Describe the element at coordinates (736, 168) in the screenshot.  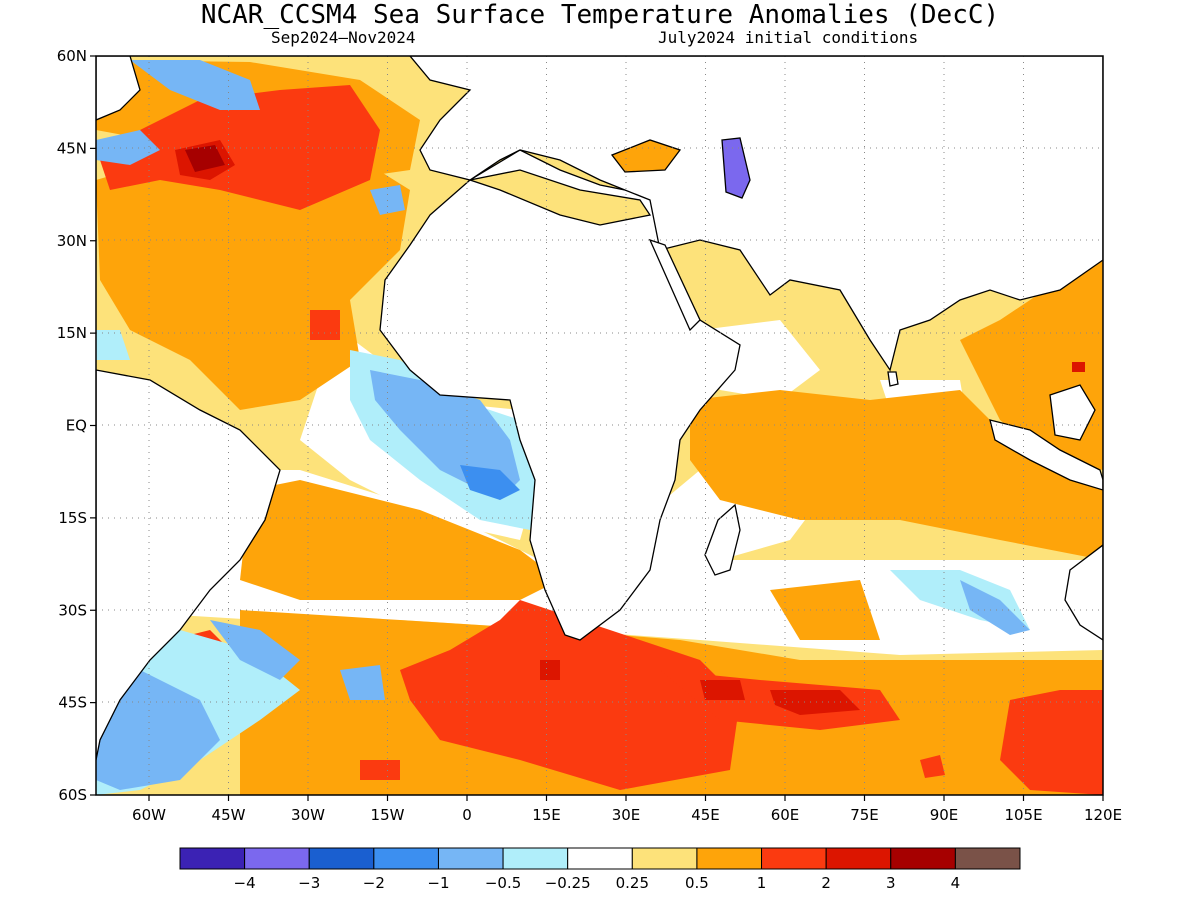
I see `caspian-sea-outline` at that location.